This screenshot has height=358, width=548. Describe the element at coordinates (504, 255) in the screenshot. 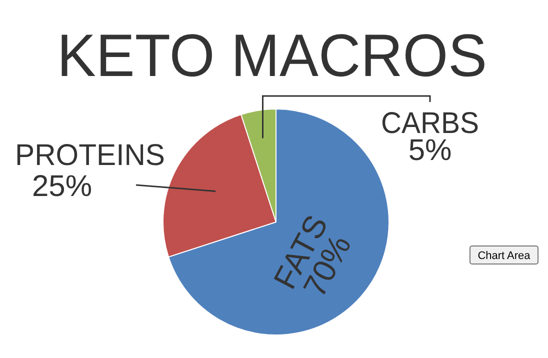

I see `tooltip: Chart Area` at that location.